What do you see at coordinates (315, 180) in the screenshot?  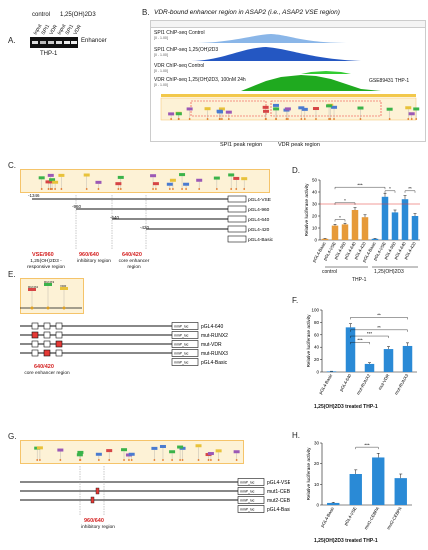 I see `y-tick-label: 50` at bounding box center [315, 180].